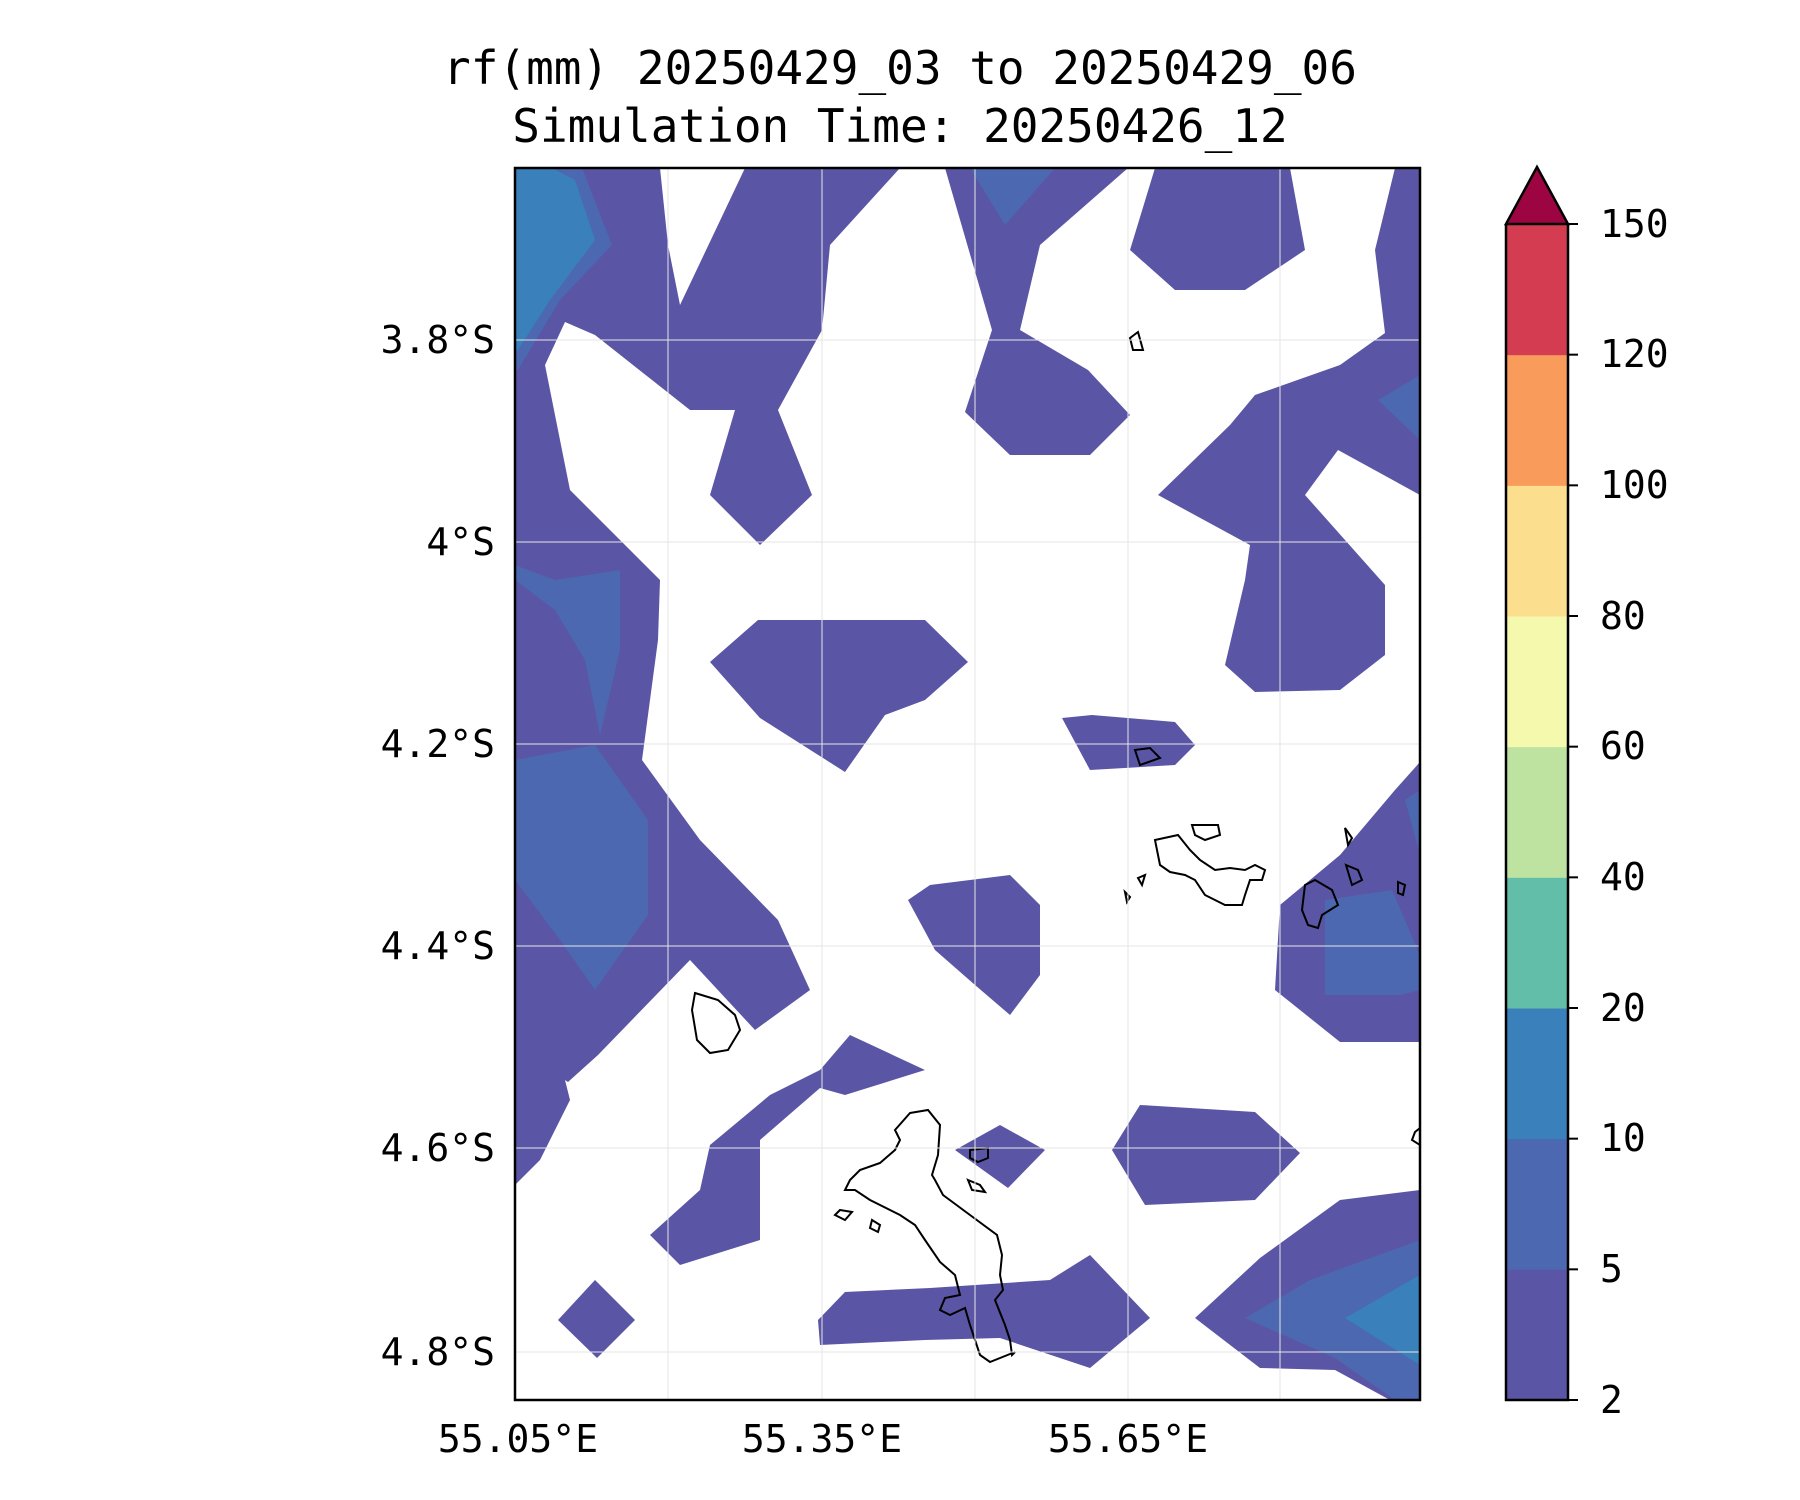 This screenshot has height=1500, width=1800. What do you see at coordinates (1206, 1155) in the screenshot?
I see `contour-south-east-blob` at bounding box center [1206, 1155].